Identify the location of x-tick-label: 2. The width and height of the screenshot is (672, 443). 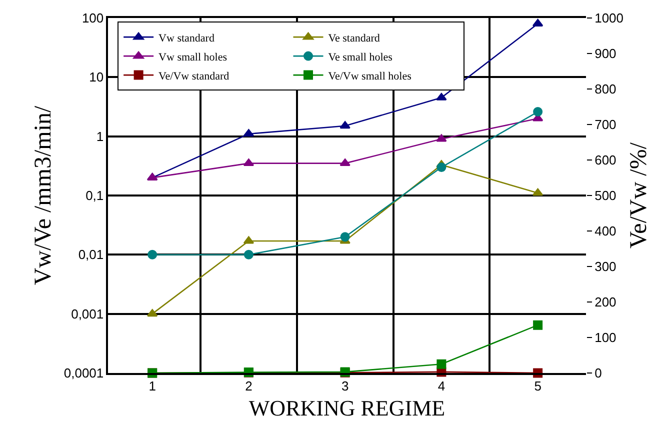
(248, 386).